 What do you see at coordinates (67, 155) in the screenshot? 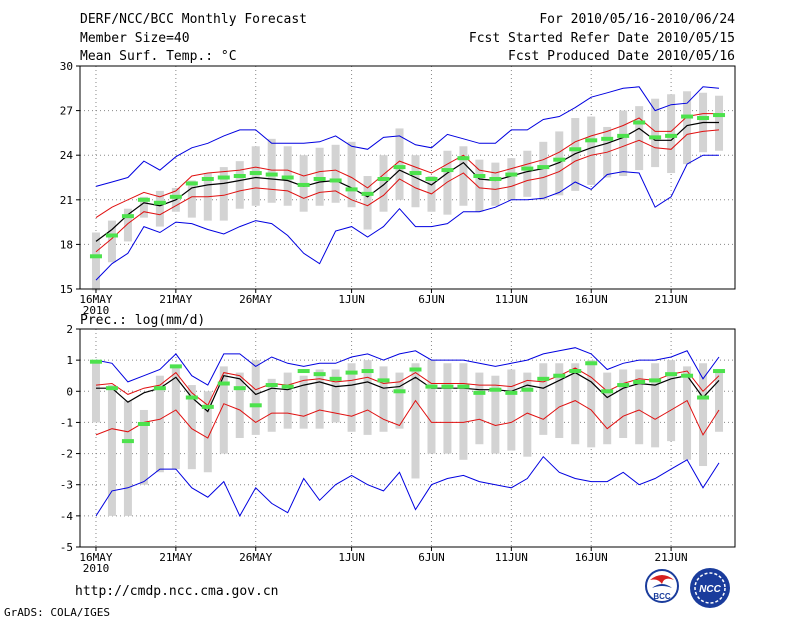
I see `temp-ytick-label: 24` at bounding box center [67, 155].